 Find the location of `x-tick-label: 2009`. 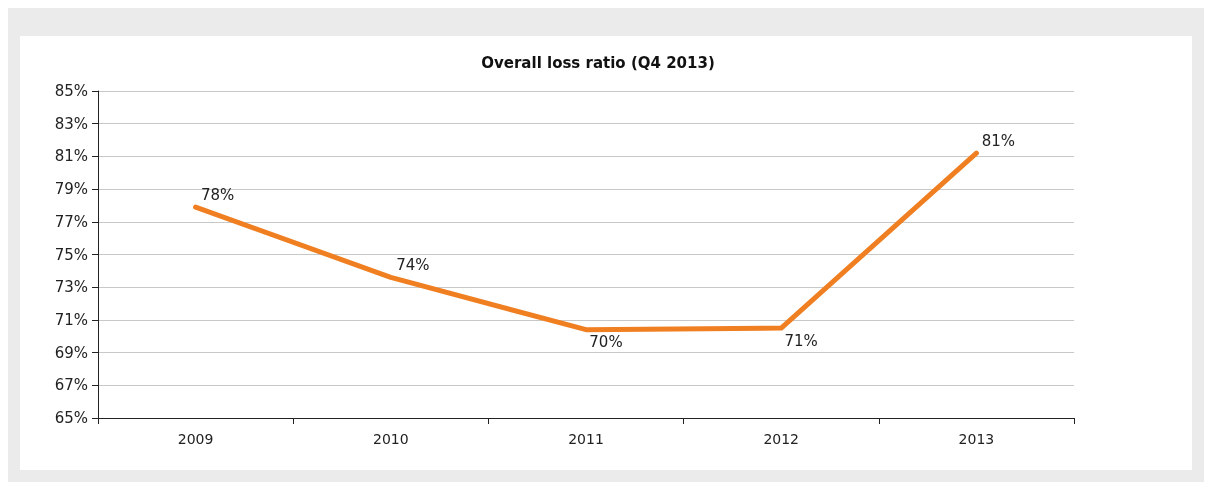

x-tick-label: 2009 is located at coordinates (195, 439).